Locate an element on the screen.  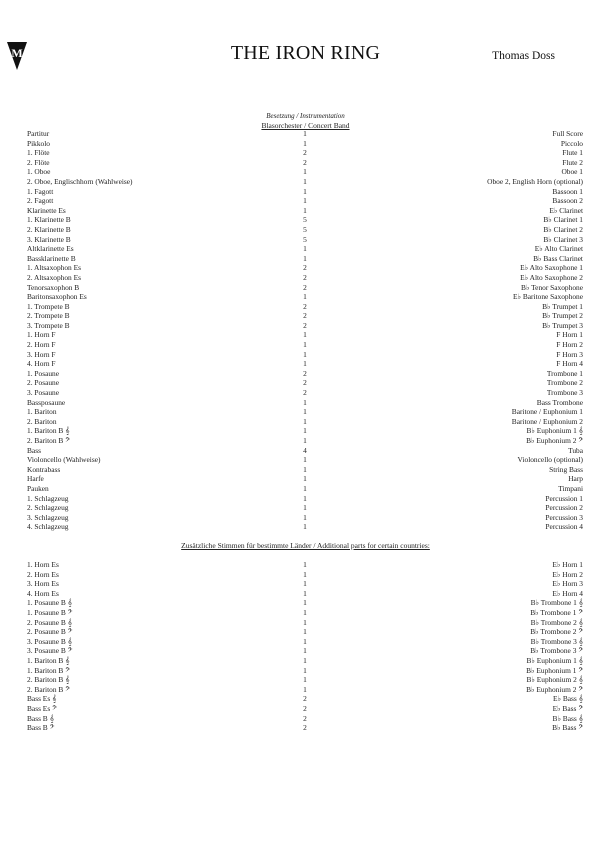
part-name-english: B♭ Clarinet 1 is located at coordinates (563, 220).